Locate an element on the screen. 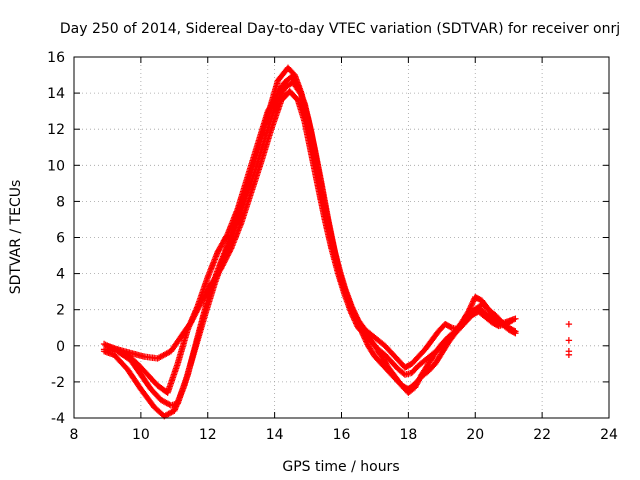  y-tick-label: 8 is located at coordinates (60, 202).